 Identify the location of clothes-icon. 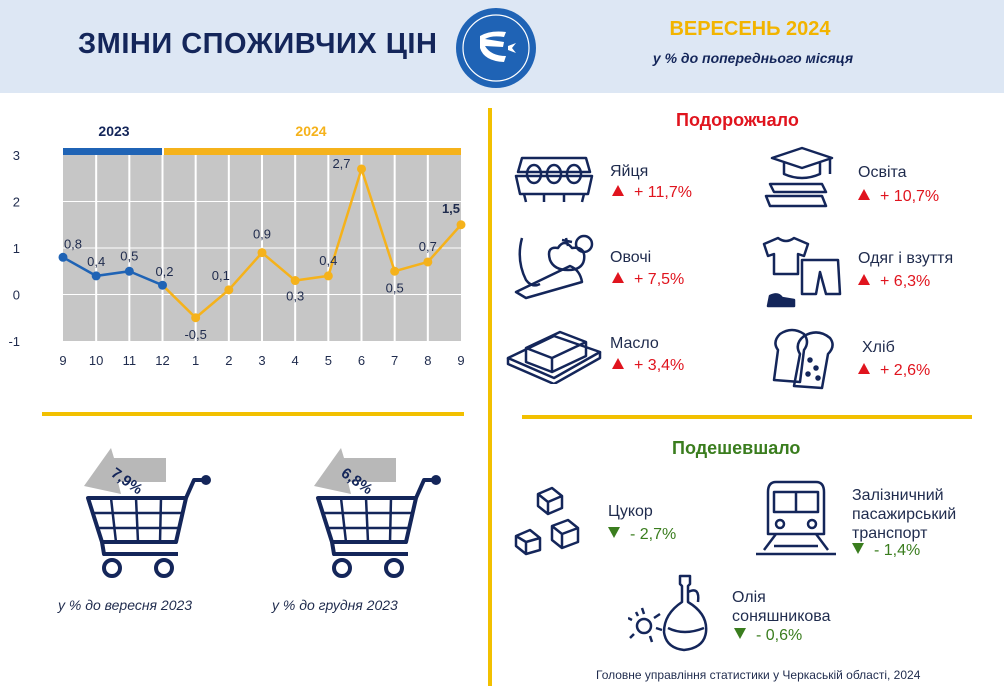
(802, 272).